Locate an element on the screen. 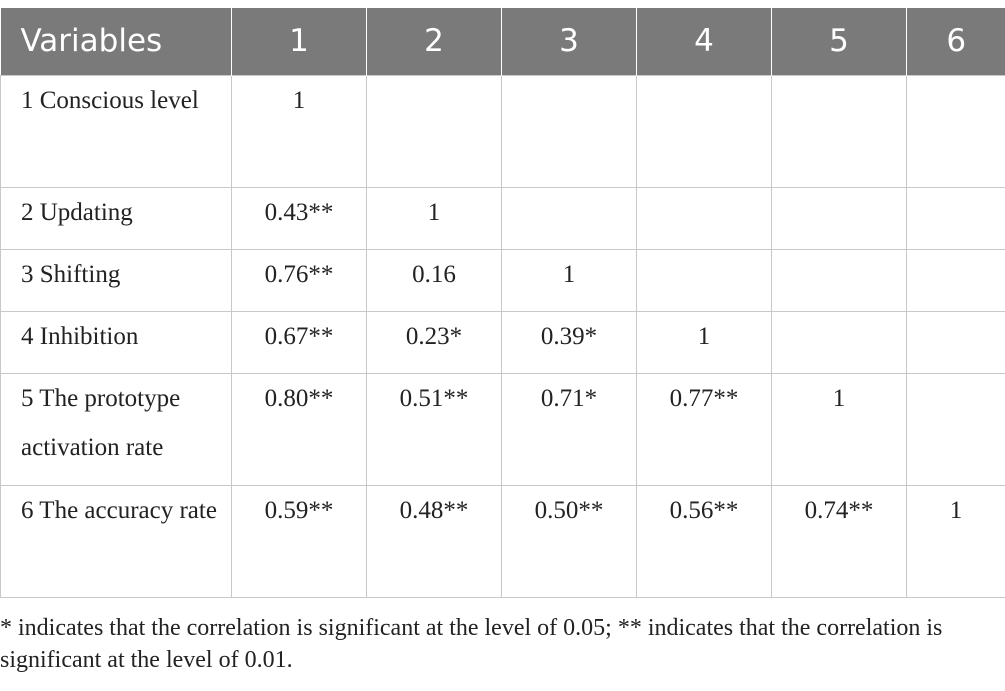 The width and height of the screenshot is (1005, 691). header-row: Variables 1 2 3 4 5 6 is located at coordinates (502, 41).